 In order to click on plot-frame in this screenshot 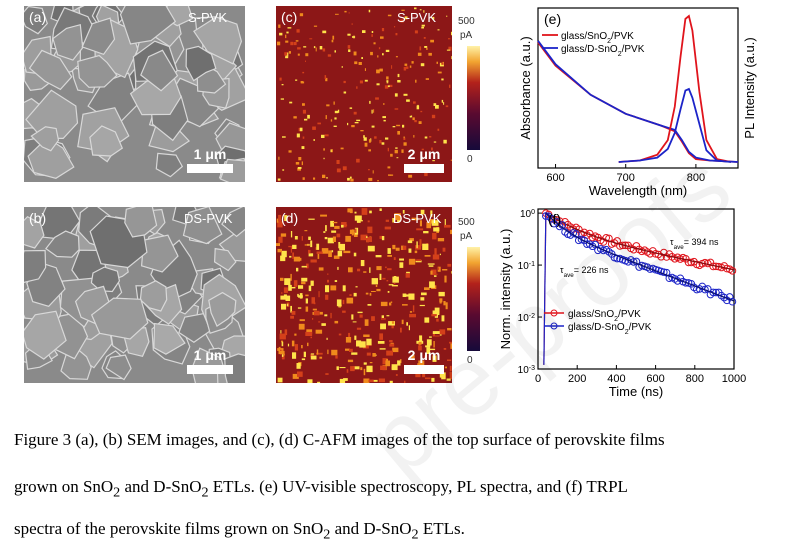, I will do `click(638, 88)`.